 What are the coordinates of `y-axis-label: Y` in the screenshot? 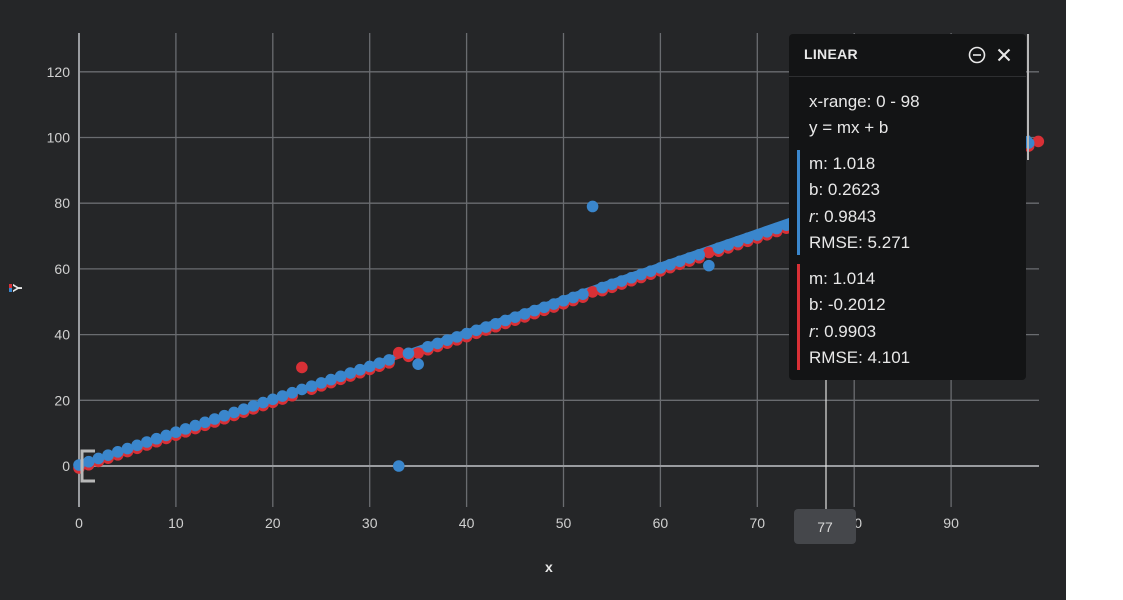 It's located at (18, 288).